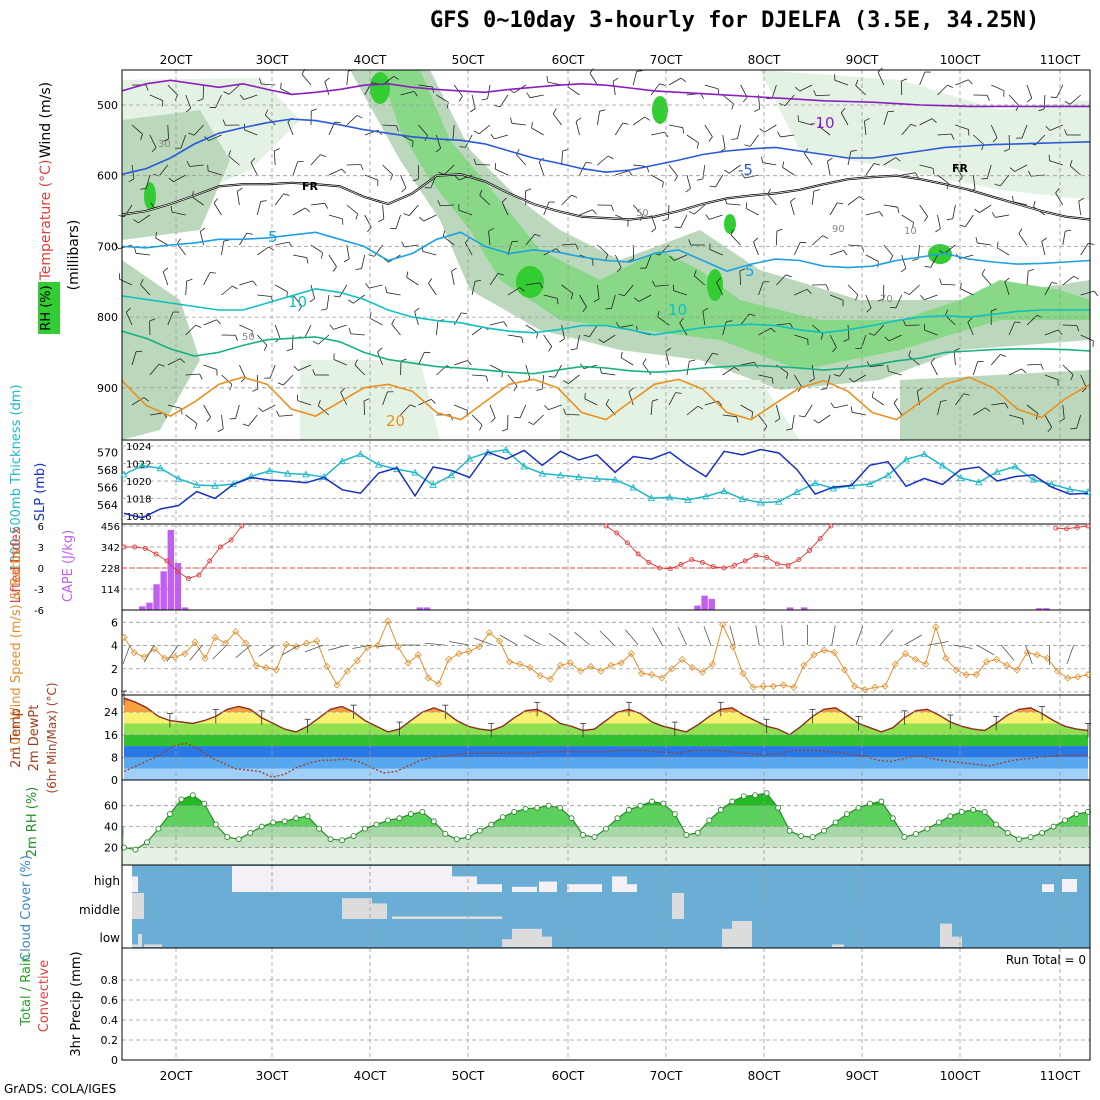  I want to click on cape-tick-label: 228, so click(110, 569).